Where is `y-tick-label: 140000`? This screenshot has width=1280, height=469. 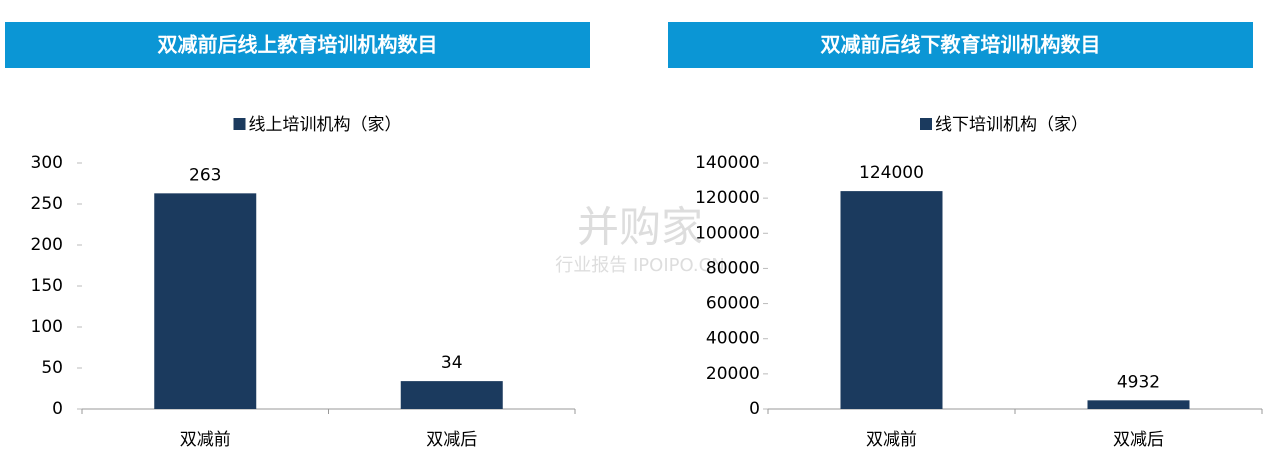 y-tick-label: 140000 is located at coordinates (727, 163).